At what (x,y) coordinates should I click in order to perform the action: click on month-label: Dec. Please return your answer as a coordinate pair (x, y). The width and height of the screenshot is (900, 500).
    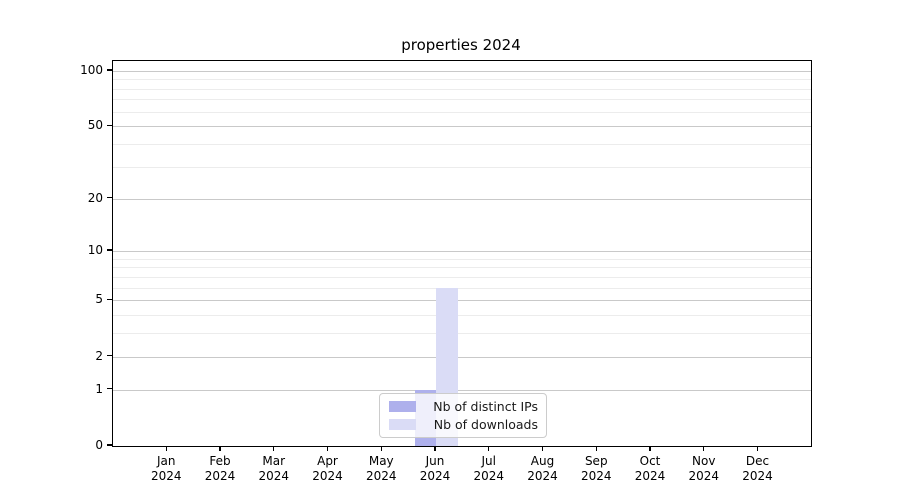
    Looking at the image, I should click on (757, 461).